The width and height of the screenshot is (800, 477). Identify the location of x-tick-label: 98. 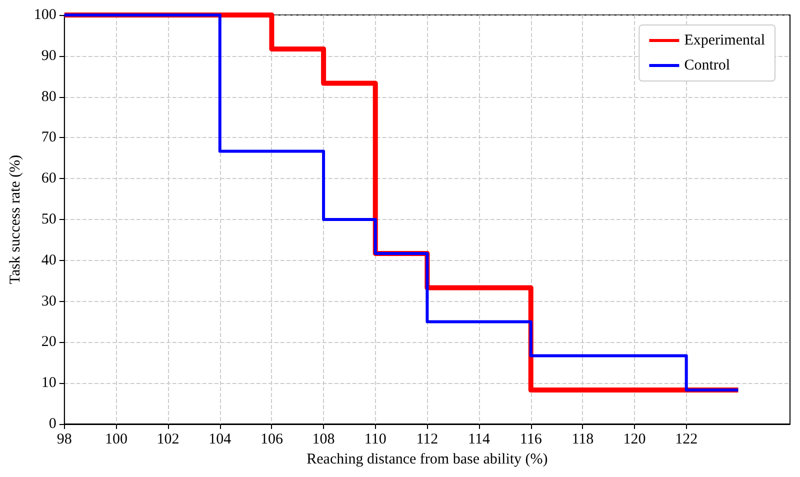
(64, 440).